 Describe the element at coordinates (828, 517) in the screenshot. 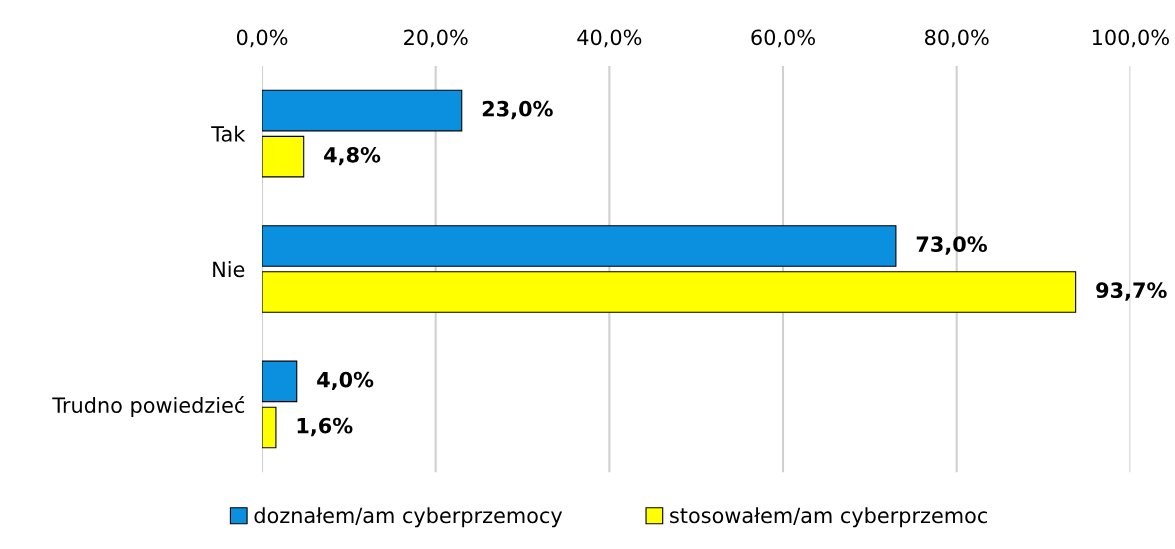

I see `legend-label: stosowałem/am cyberprzemoc` at that location.